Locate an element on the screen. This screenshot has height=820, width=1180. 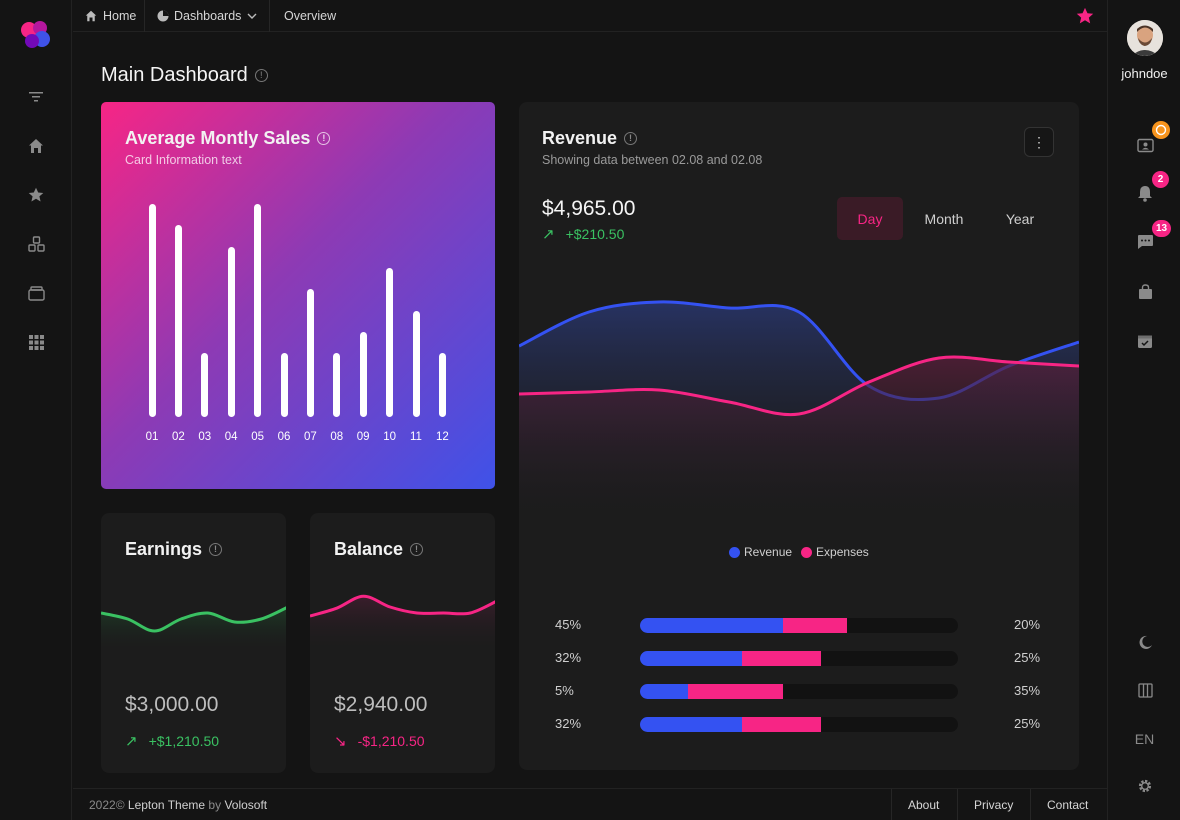
earnings-card: Earnings ! $3,000.00 ↗ +$1,210.50 is located at coordinates (193, 643).